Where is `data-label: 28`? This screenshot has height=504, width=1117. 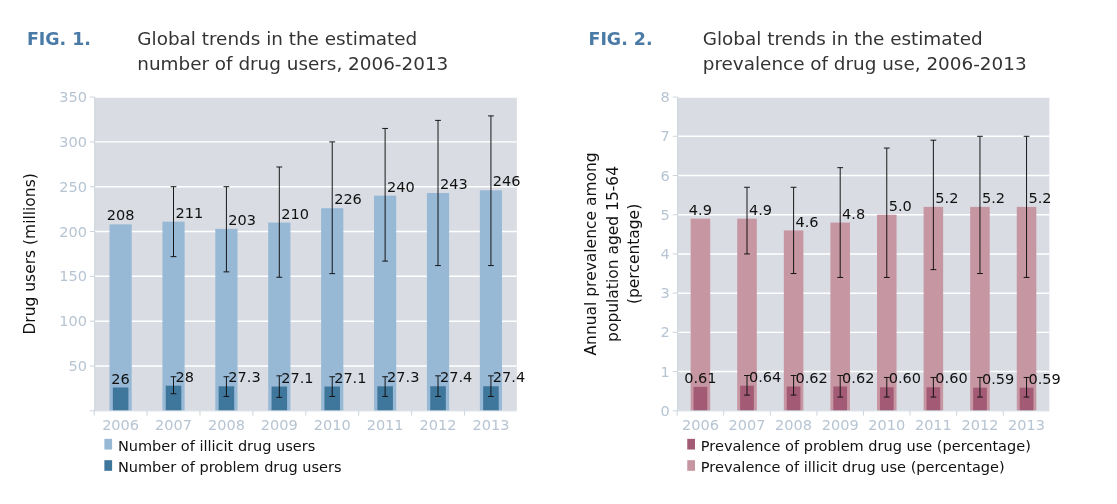 data-label: 28 is located at coordinates (184, 376).